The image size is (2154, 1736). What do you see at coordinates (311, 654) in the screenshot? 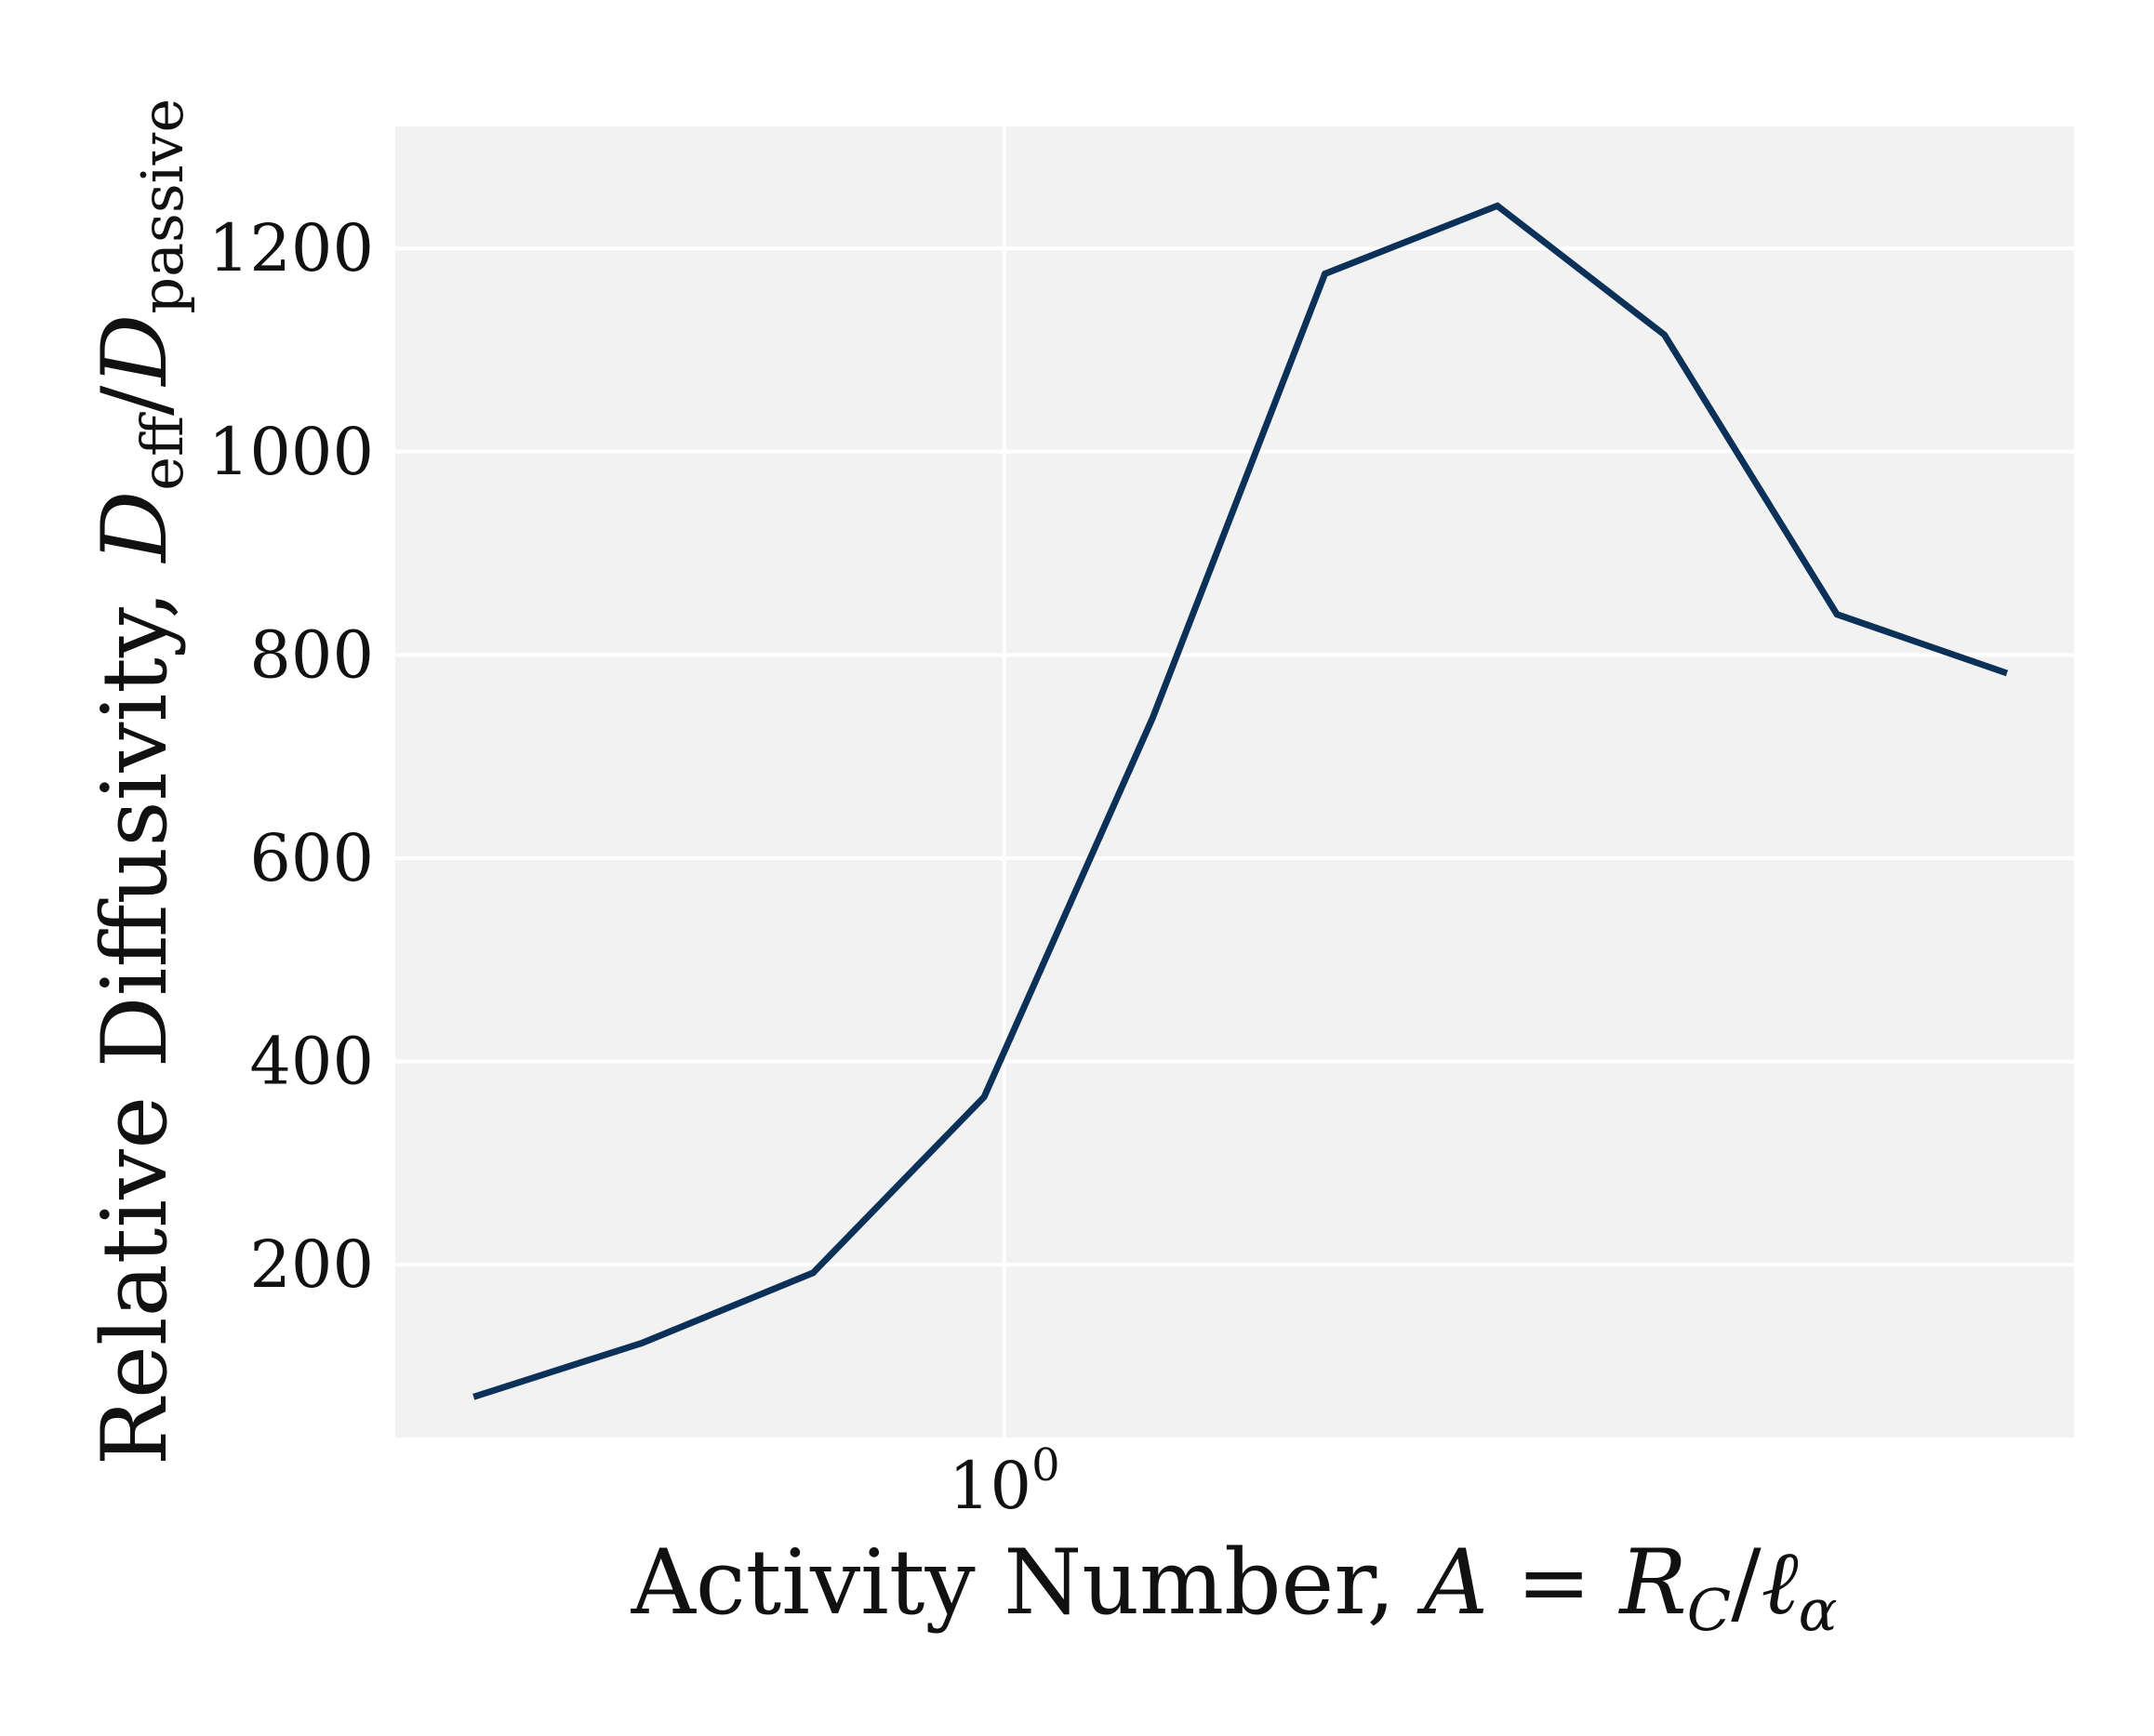
I see `y-tick-label: 800` at bounding box center [311, 654].